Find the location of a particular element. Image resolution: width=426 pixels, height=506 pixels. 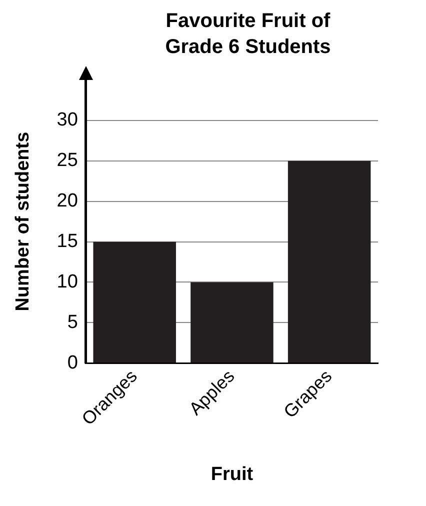

y-tick-label: 15 is located at coordinates (67, 241).